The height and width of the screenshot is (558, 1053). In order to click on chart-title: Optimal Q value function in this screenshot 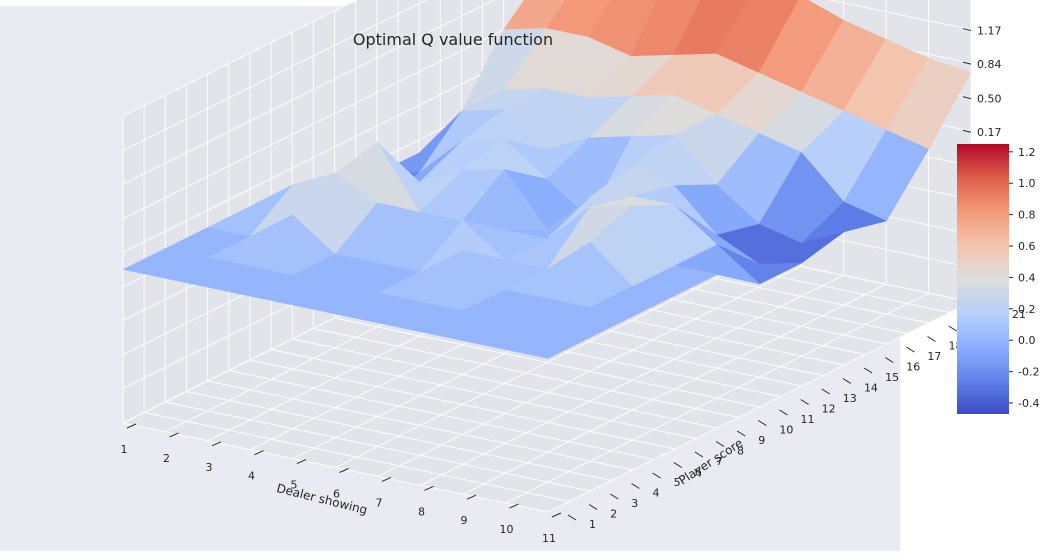, I will do `click(453, 39)`.